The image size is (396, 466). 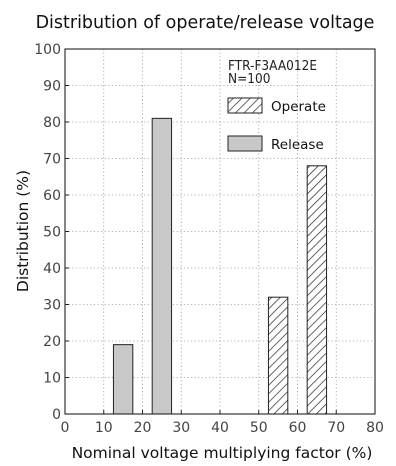 What do you see at coordinates (52, 160) in the screenshot?
I see `y-tick-label: 70` at bounding box center [52, 160].